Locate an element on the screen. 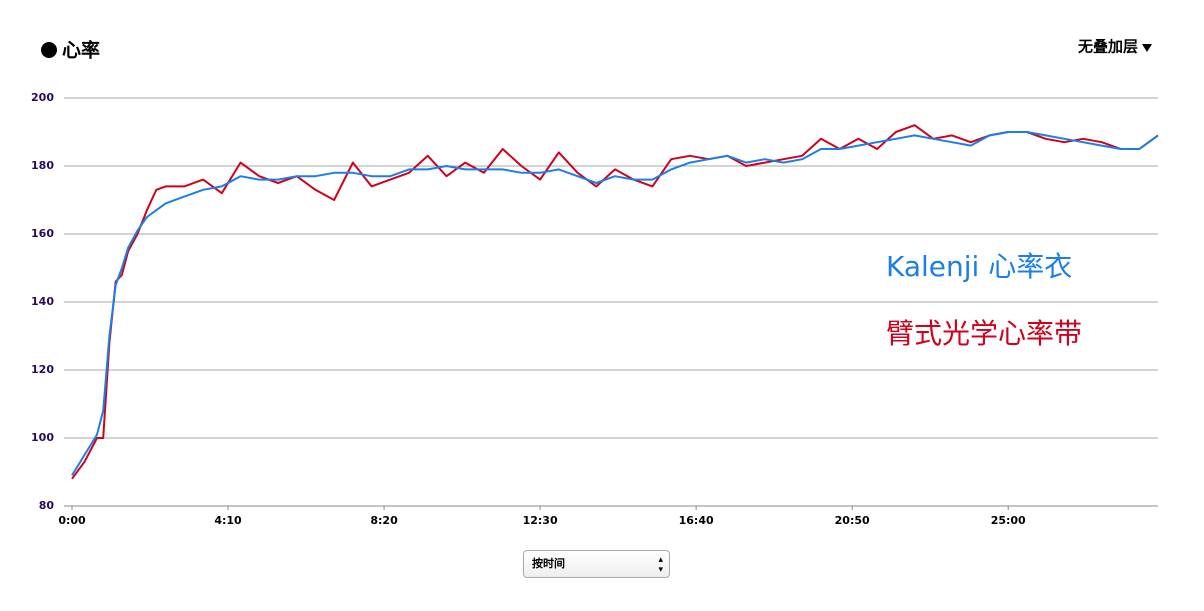 Image resolution: width=1204 pixels, height=611 pixels. y-tick-label: 200 is located at coordinates (42, 97).